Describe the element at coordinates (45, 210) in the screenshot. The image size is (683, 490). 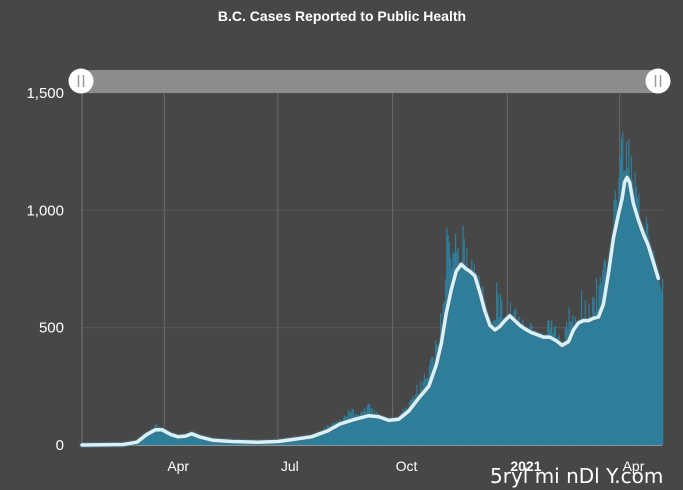
I see `y-tick-label: 1,000` at that location.